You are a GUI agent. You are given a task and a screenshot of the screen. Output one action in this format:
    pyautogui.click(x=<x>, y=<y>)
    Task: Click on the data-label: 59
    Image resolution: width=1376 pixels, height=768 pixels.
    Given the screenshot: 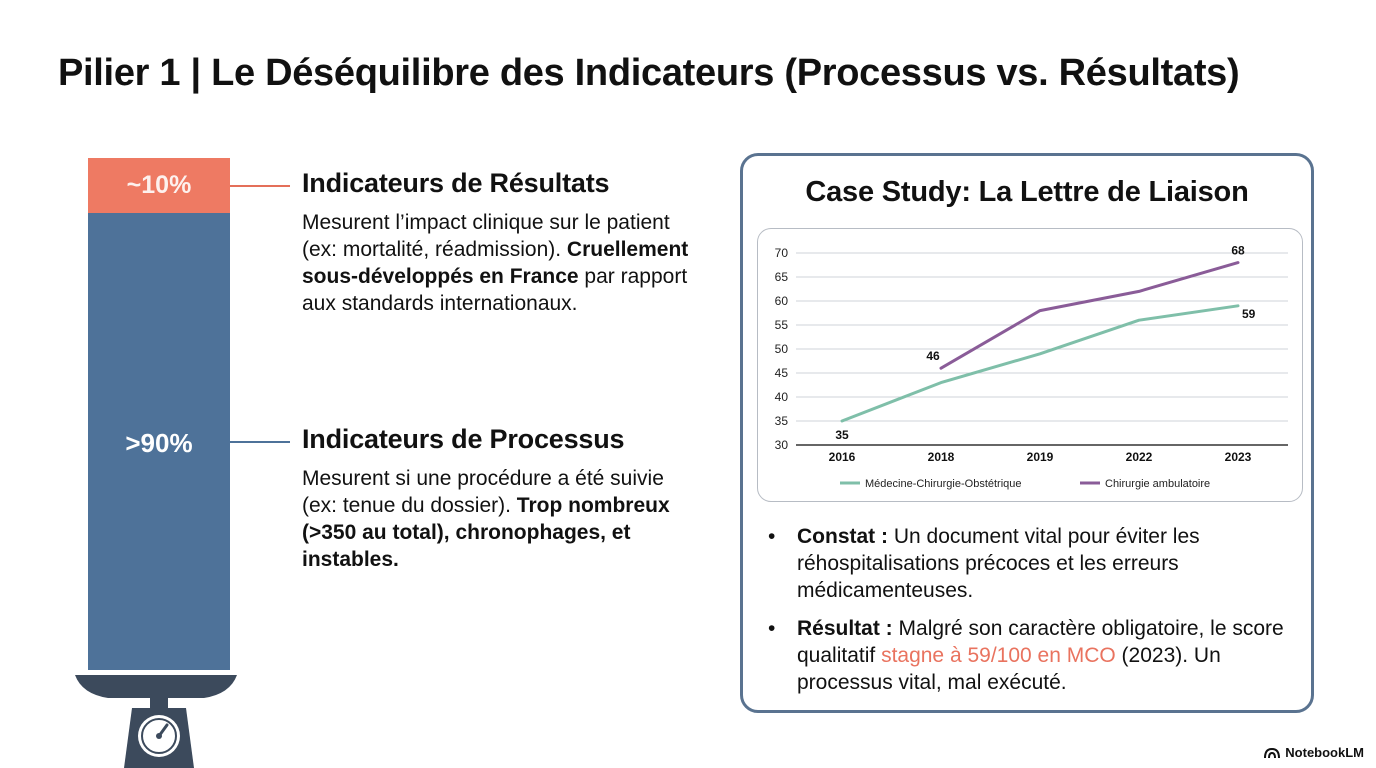 What is the action you would take?
    pyautogui.click(x=1249, y=314)
    